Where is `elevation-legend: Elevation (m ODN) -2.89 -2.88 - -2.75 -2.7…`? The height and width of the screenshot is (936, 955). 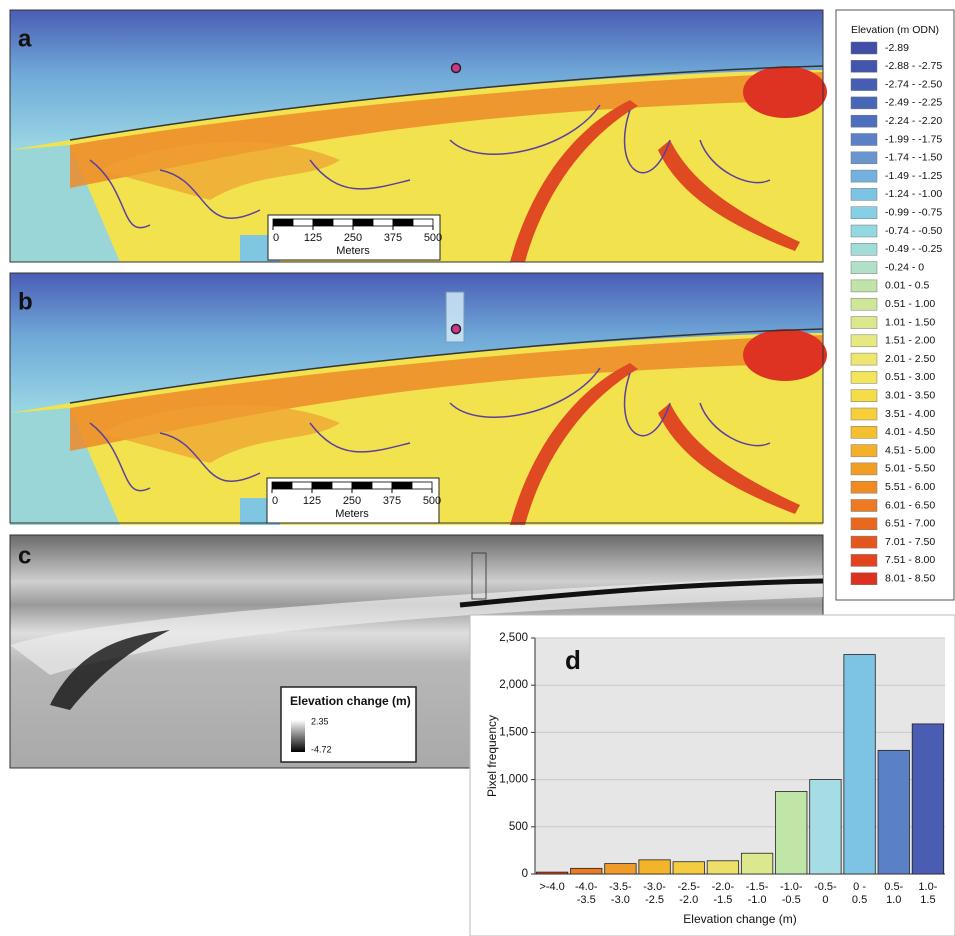 elevation-legend: Elevation (m ODN) -2.89 -2.88 - -2.75 -2.7… is located at coordinates (895, 305).